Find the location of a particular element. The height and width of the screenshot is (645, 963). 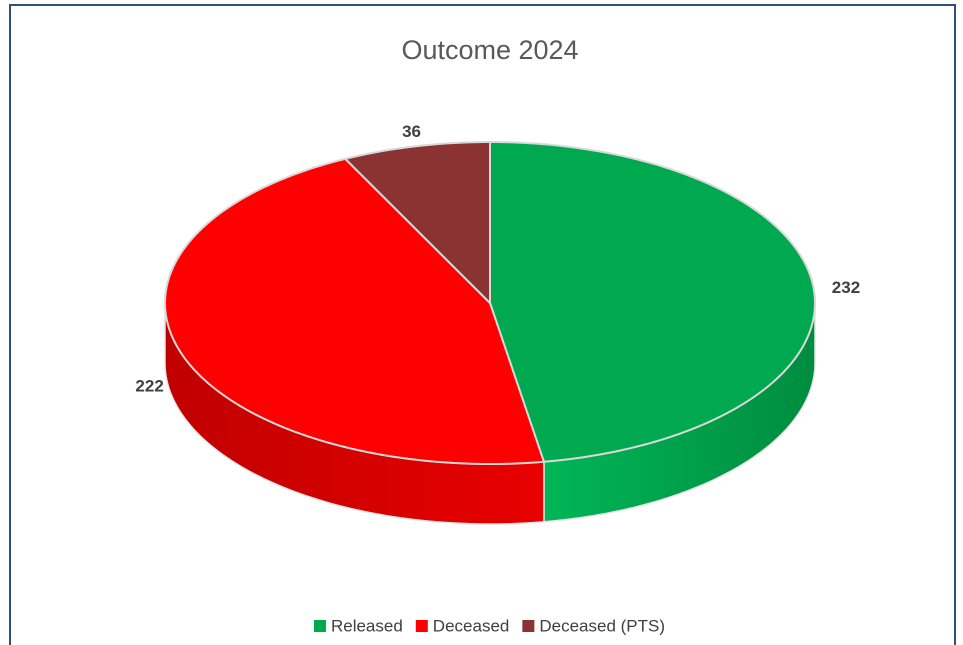

slice is located at coordinates (417, 222).